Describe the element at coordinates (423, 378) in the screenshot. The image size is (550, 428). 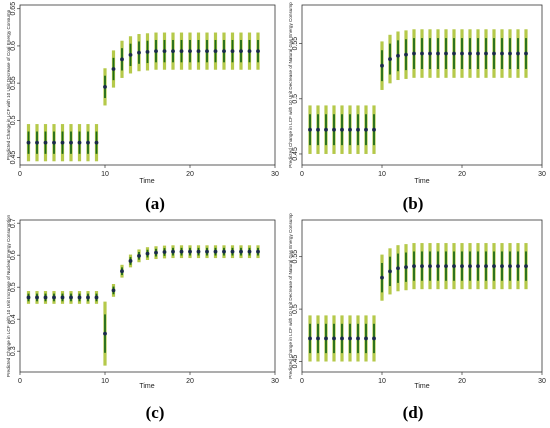
I see `x-ticks: 0 10 20 30` at that location.